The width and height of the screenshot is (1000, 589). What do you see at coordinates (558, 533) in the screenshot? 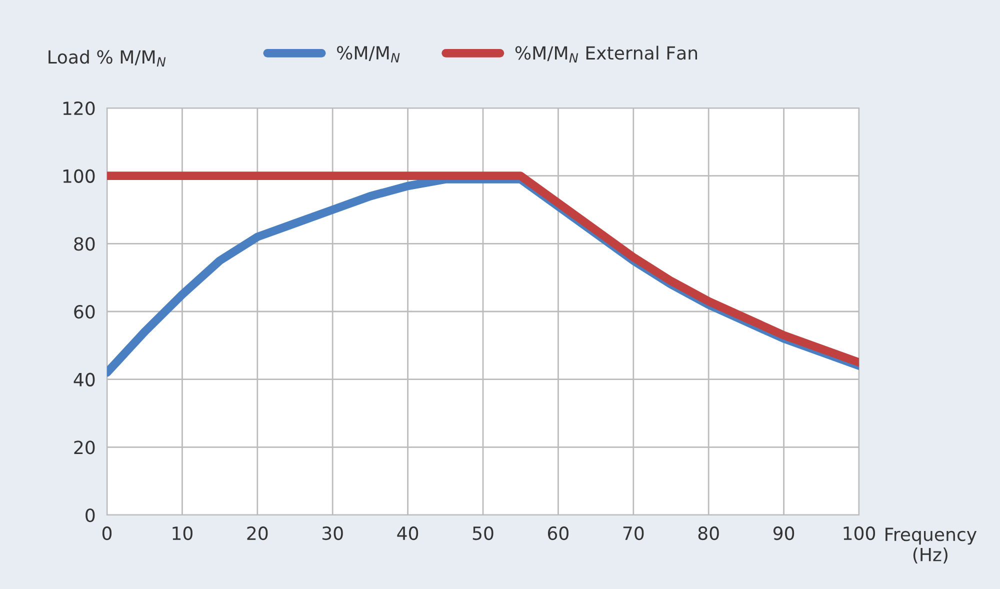
I see `x-tick-label: 60` at bounding box center [558, 533].